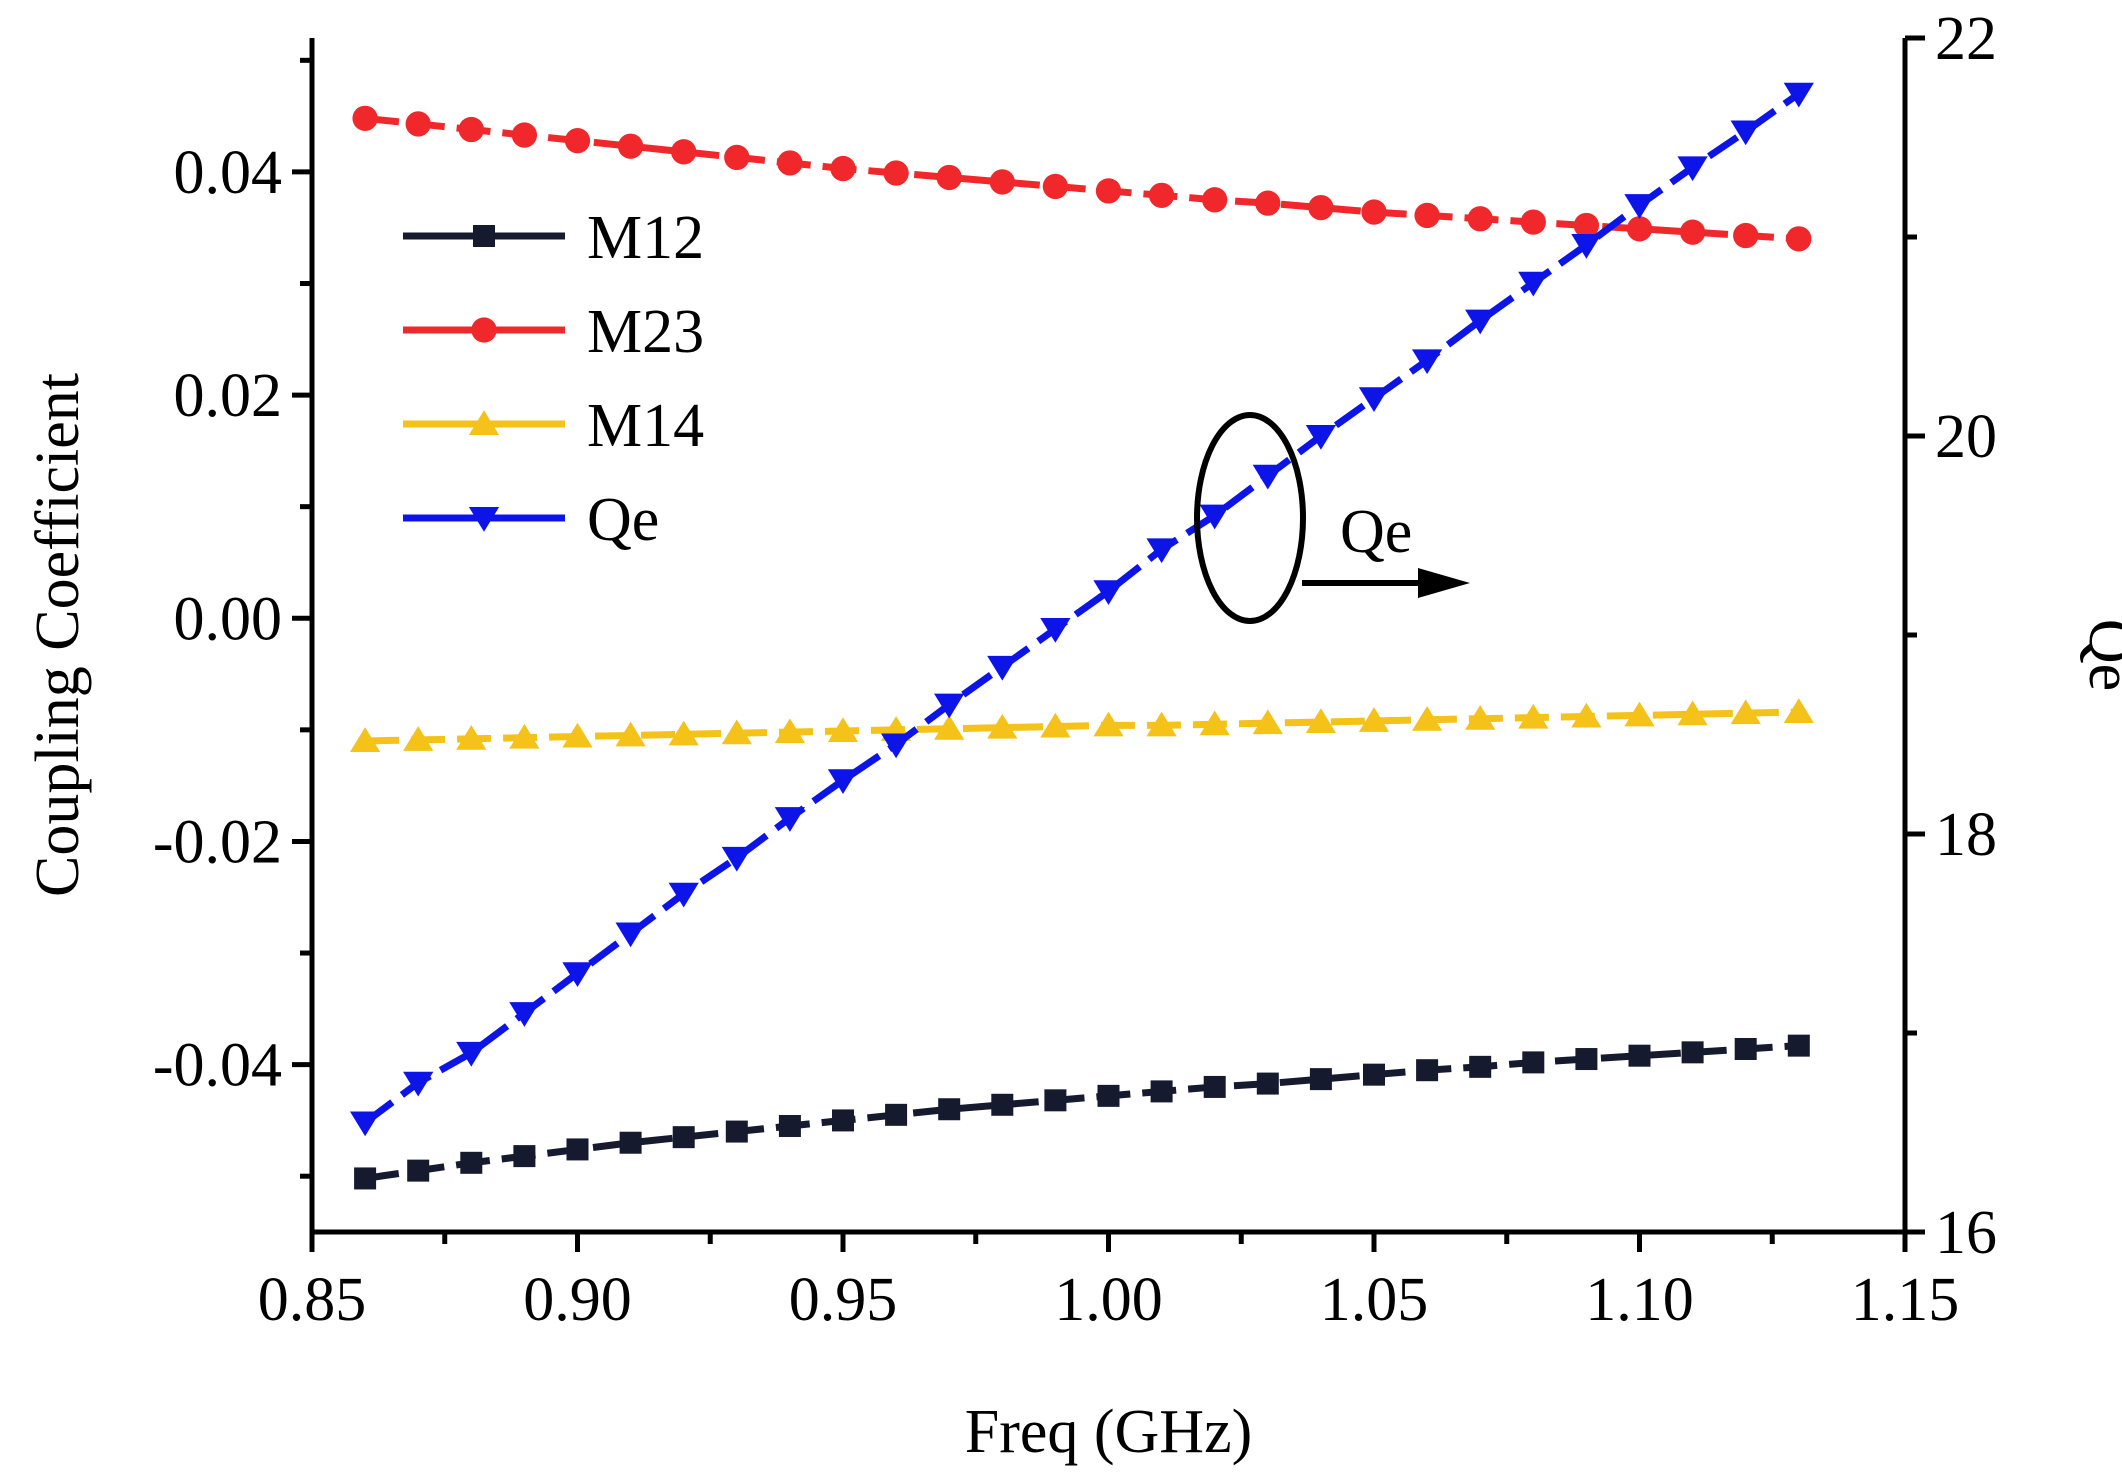 This screenshot has width=2122, height=1484. Describe the element at coordinates (623, 520) in the screenshot. I see `legend-qe-label: Qe` at that location.